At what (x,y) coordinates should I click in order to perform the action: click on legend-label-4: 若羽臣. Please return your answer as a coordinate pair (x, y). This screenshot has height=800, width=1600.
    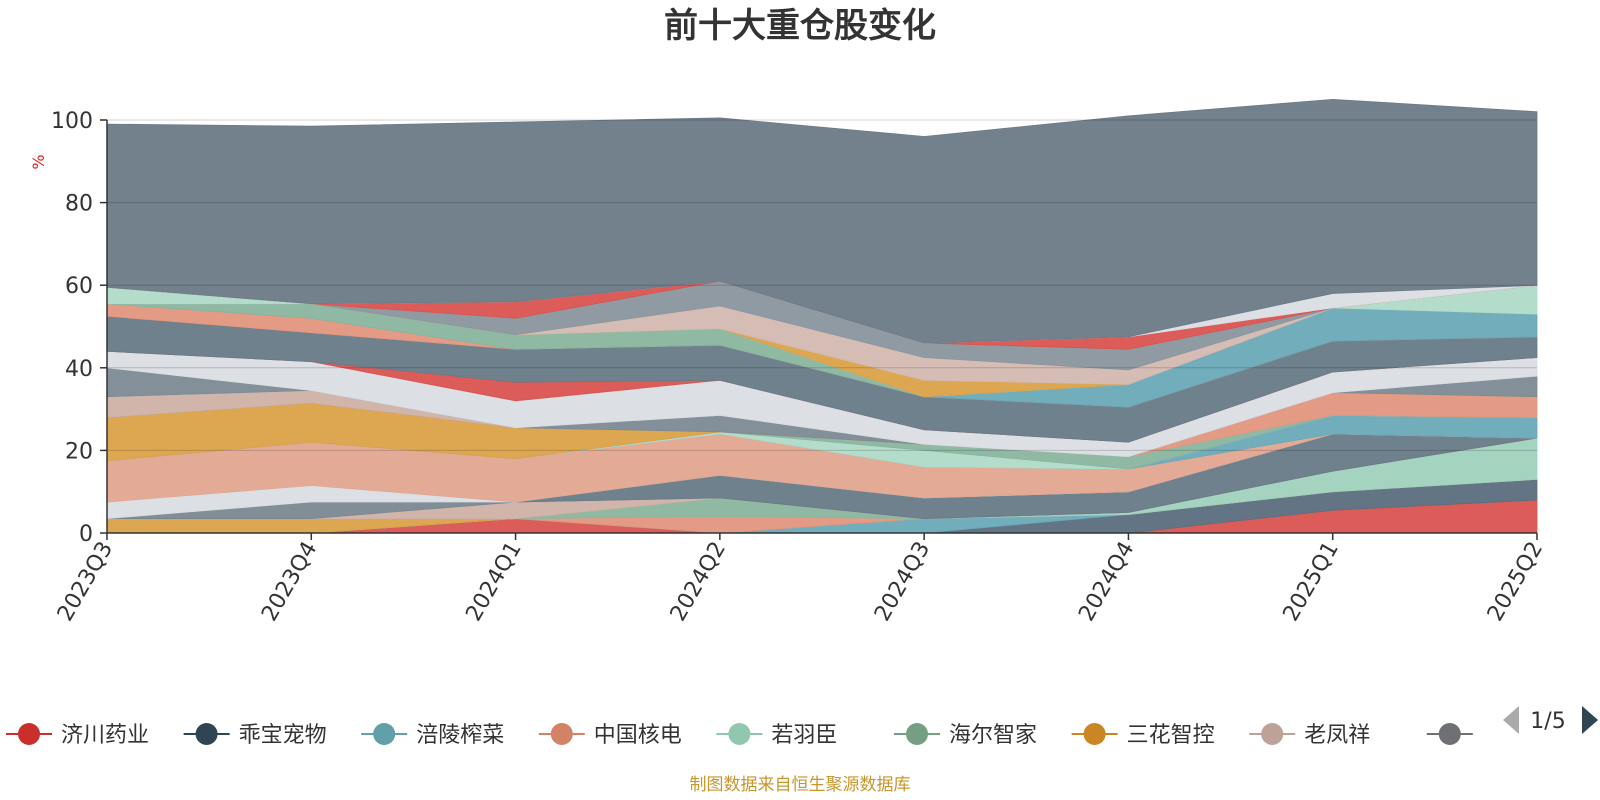
    Looking at the image, I should click on (804, 735).